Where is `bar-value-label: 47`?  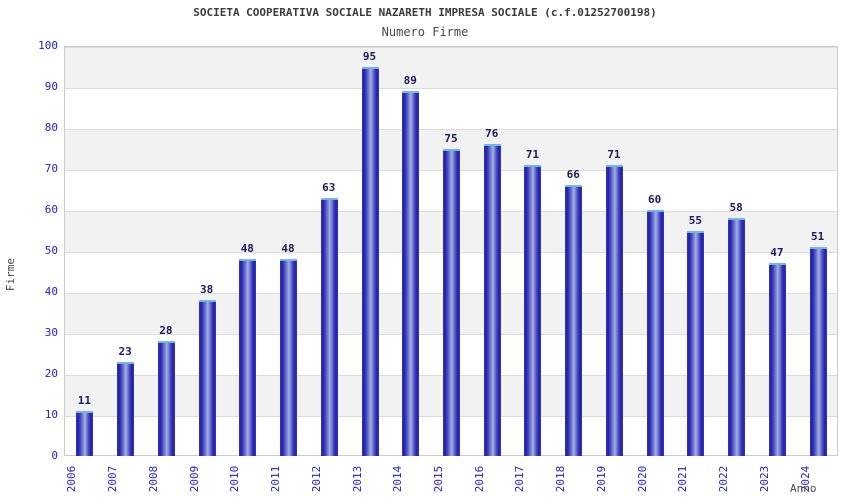
bar-value-label: 47 is located at coordinates (777, 253).